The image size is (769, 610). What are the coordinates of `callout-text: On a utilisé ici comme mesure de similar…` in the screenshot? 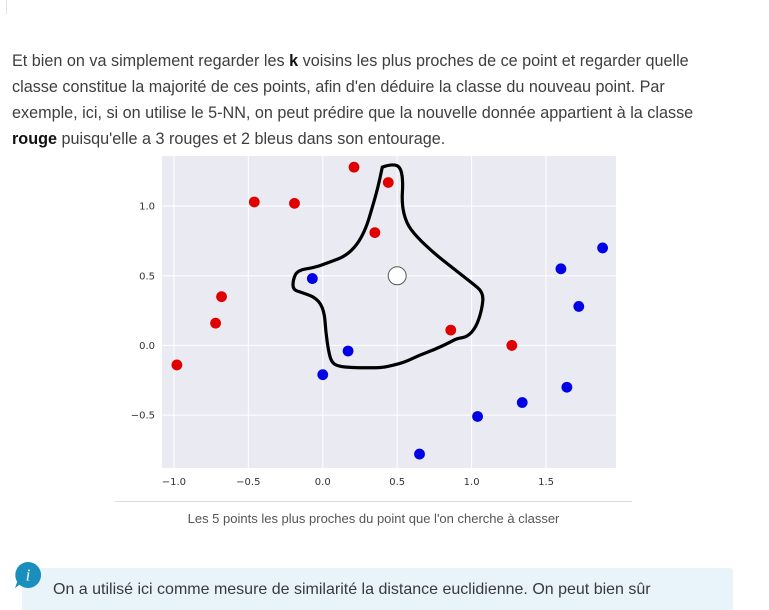 It's located at (352, 589).